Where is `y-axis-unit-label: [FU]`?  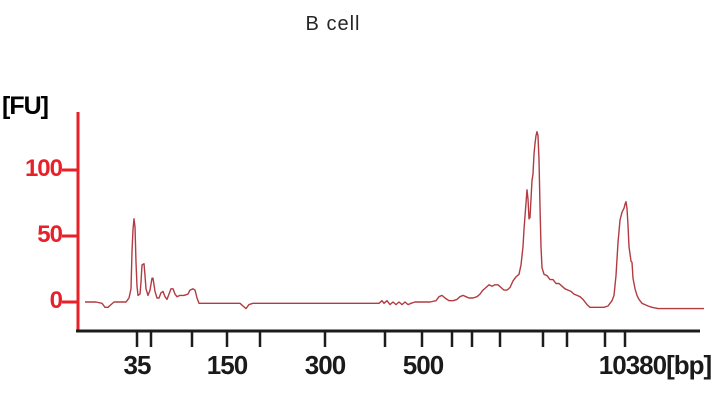 y-axis-unit-label: [FU] is located at coordinates (25, 106).